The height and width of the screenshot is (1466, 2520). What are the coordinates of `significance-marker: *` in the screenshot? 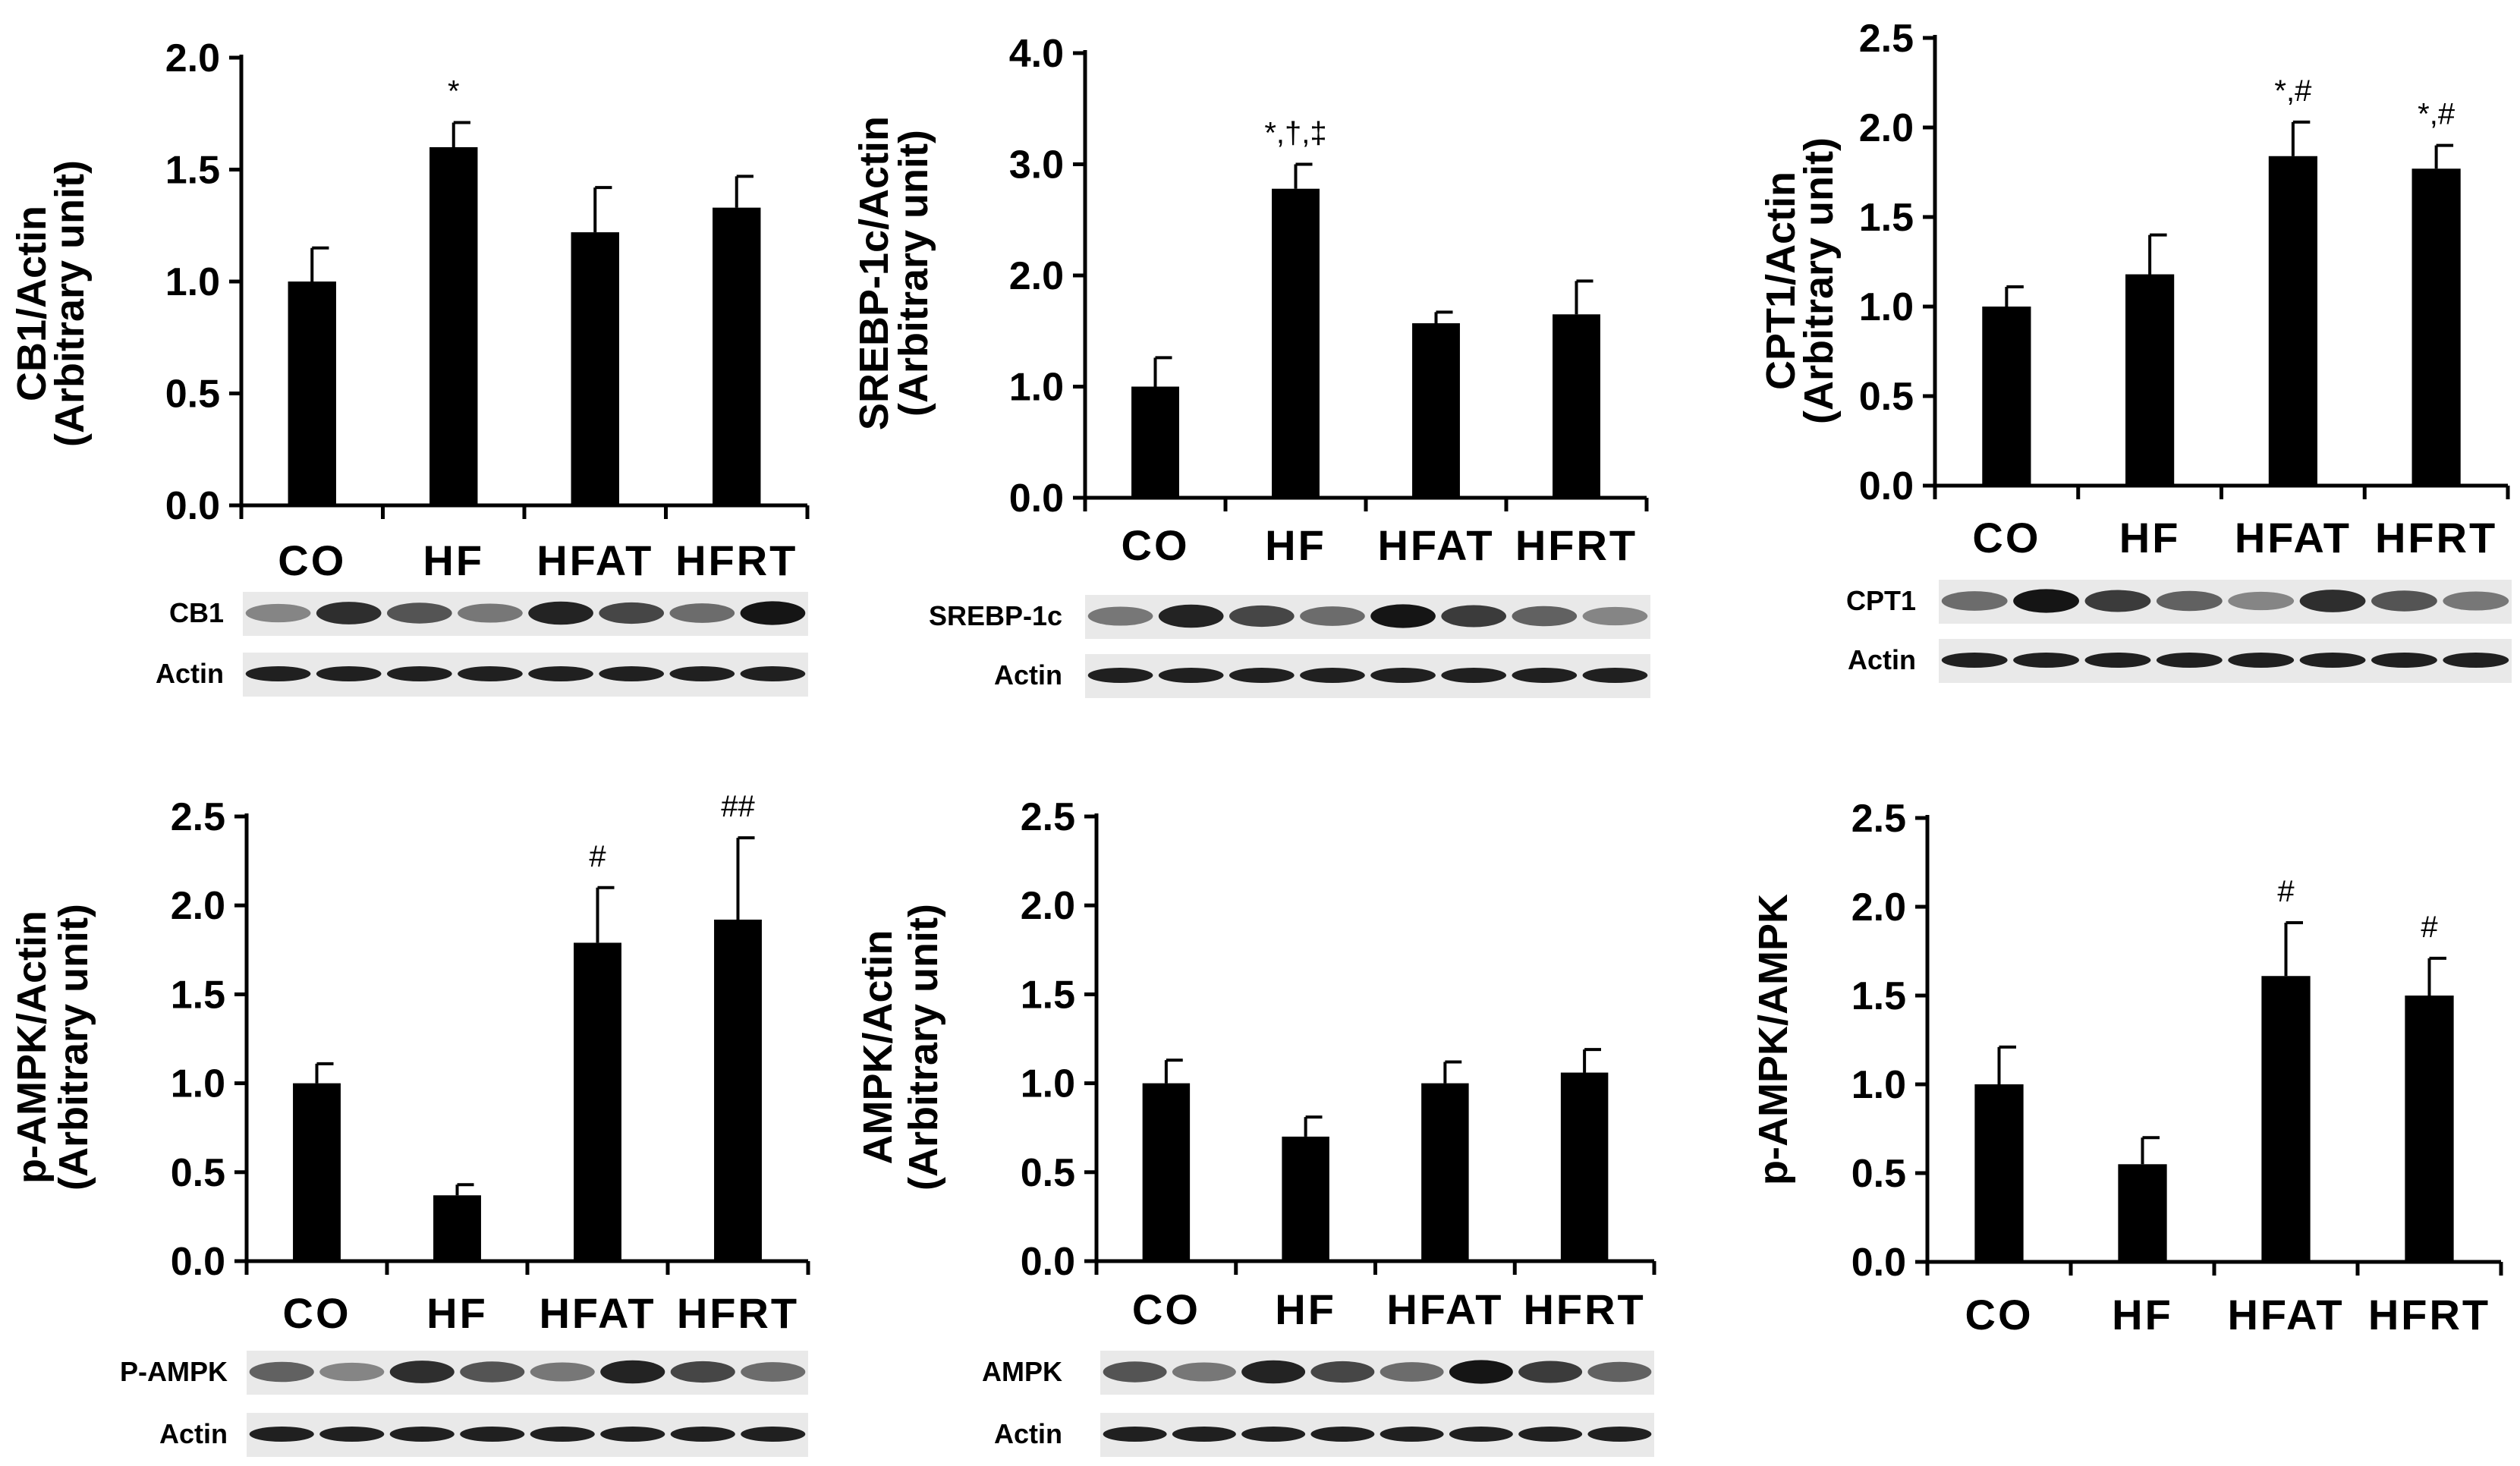 It's located at (454, 92).